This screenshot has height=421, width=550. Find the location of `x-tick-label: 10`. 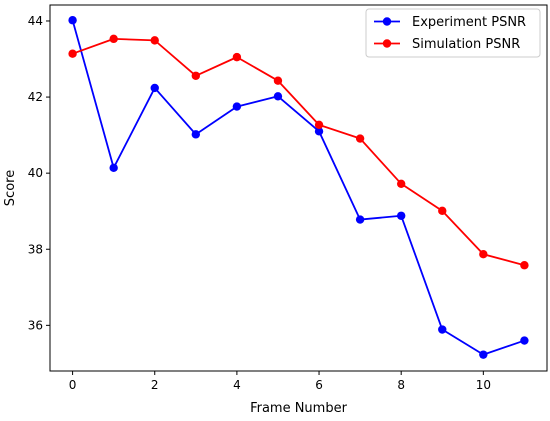

x-tick-label: 10 is located at coordinates (483, 385).